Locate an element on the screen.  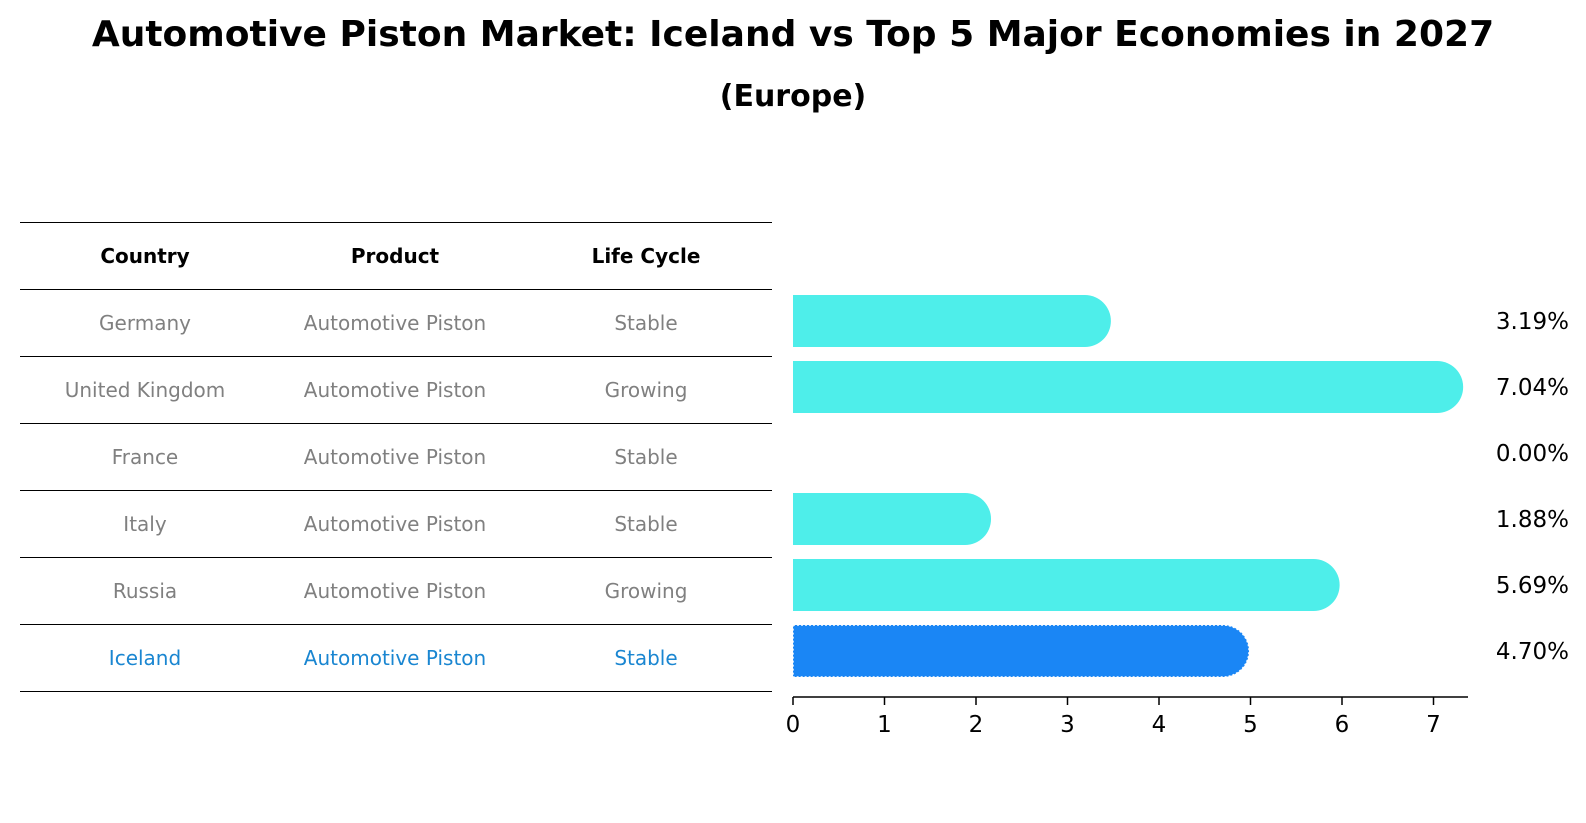
table-row: Italy Automotive Piston Stable is located at coordinates (396, 524).